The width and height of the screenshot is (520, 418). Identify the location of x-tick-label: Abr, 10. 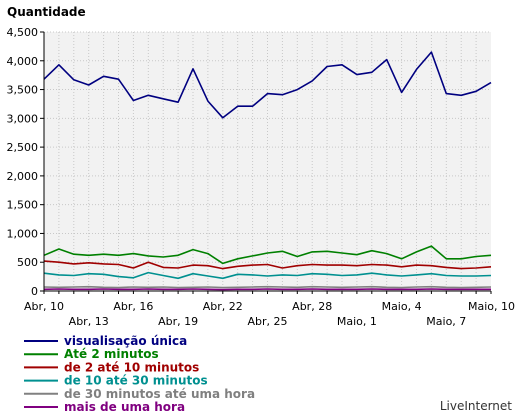
(44, 306).